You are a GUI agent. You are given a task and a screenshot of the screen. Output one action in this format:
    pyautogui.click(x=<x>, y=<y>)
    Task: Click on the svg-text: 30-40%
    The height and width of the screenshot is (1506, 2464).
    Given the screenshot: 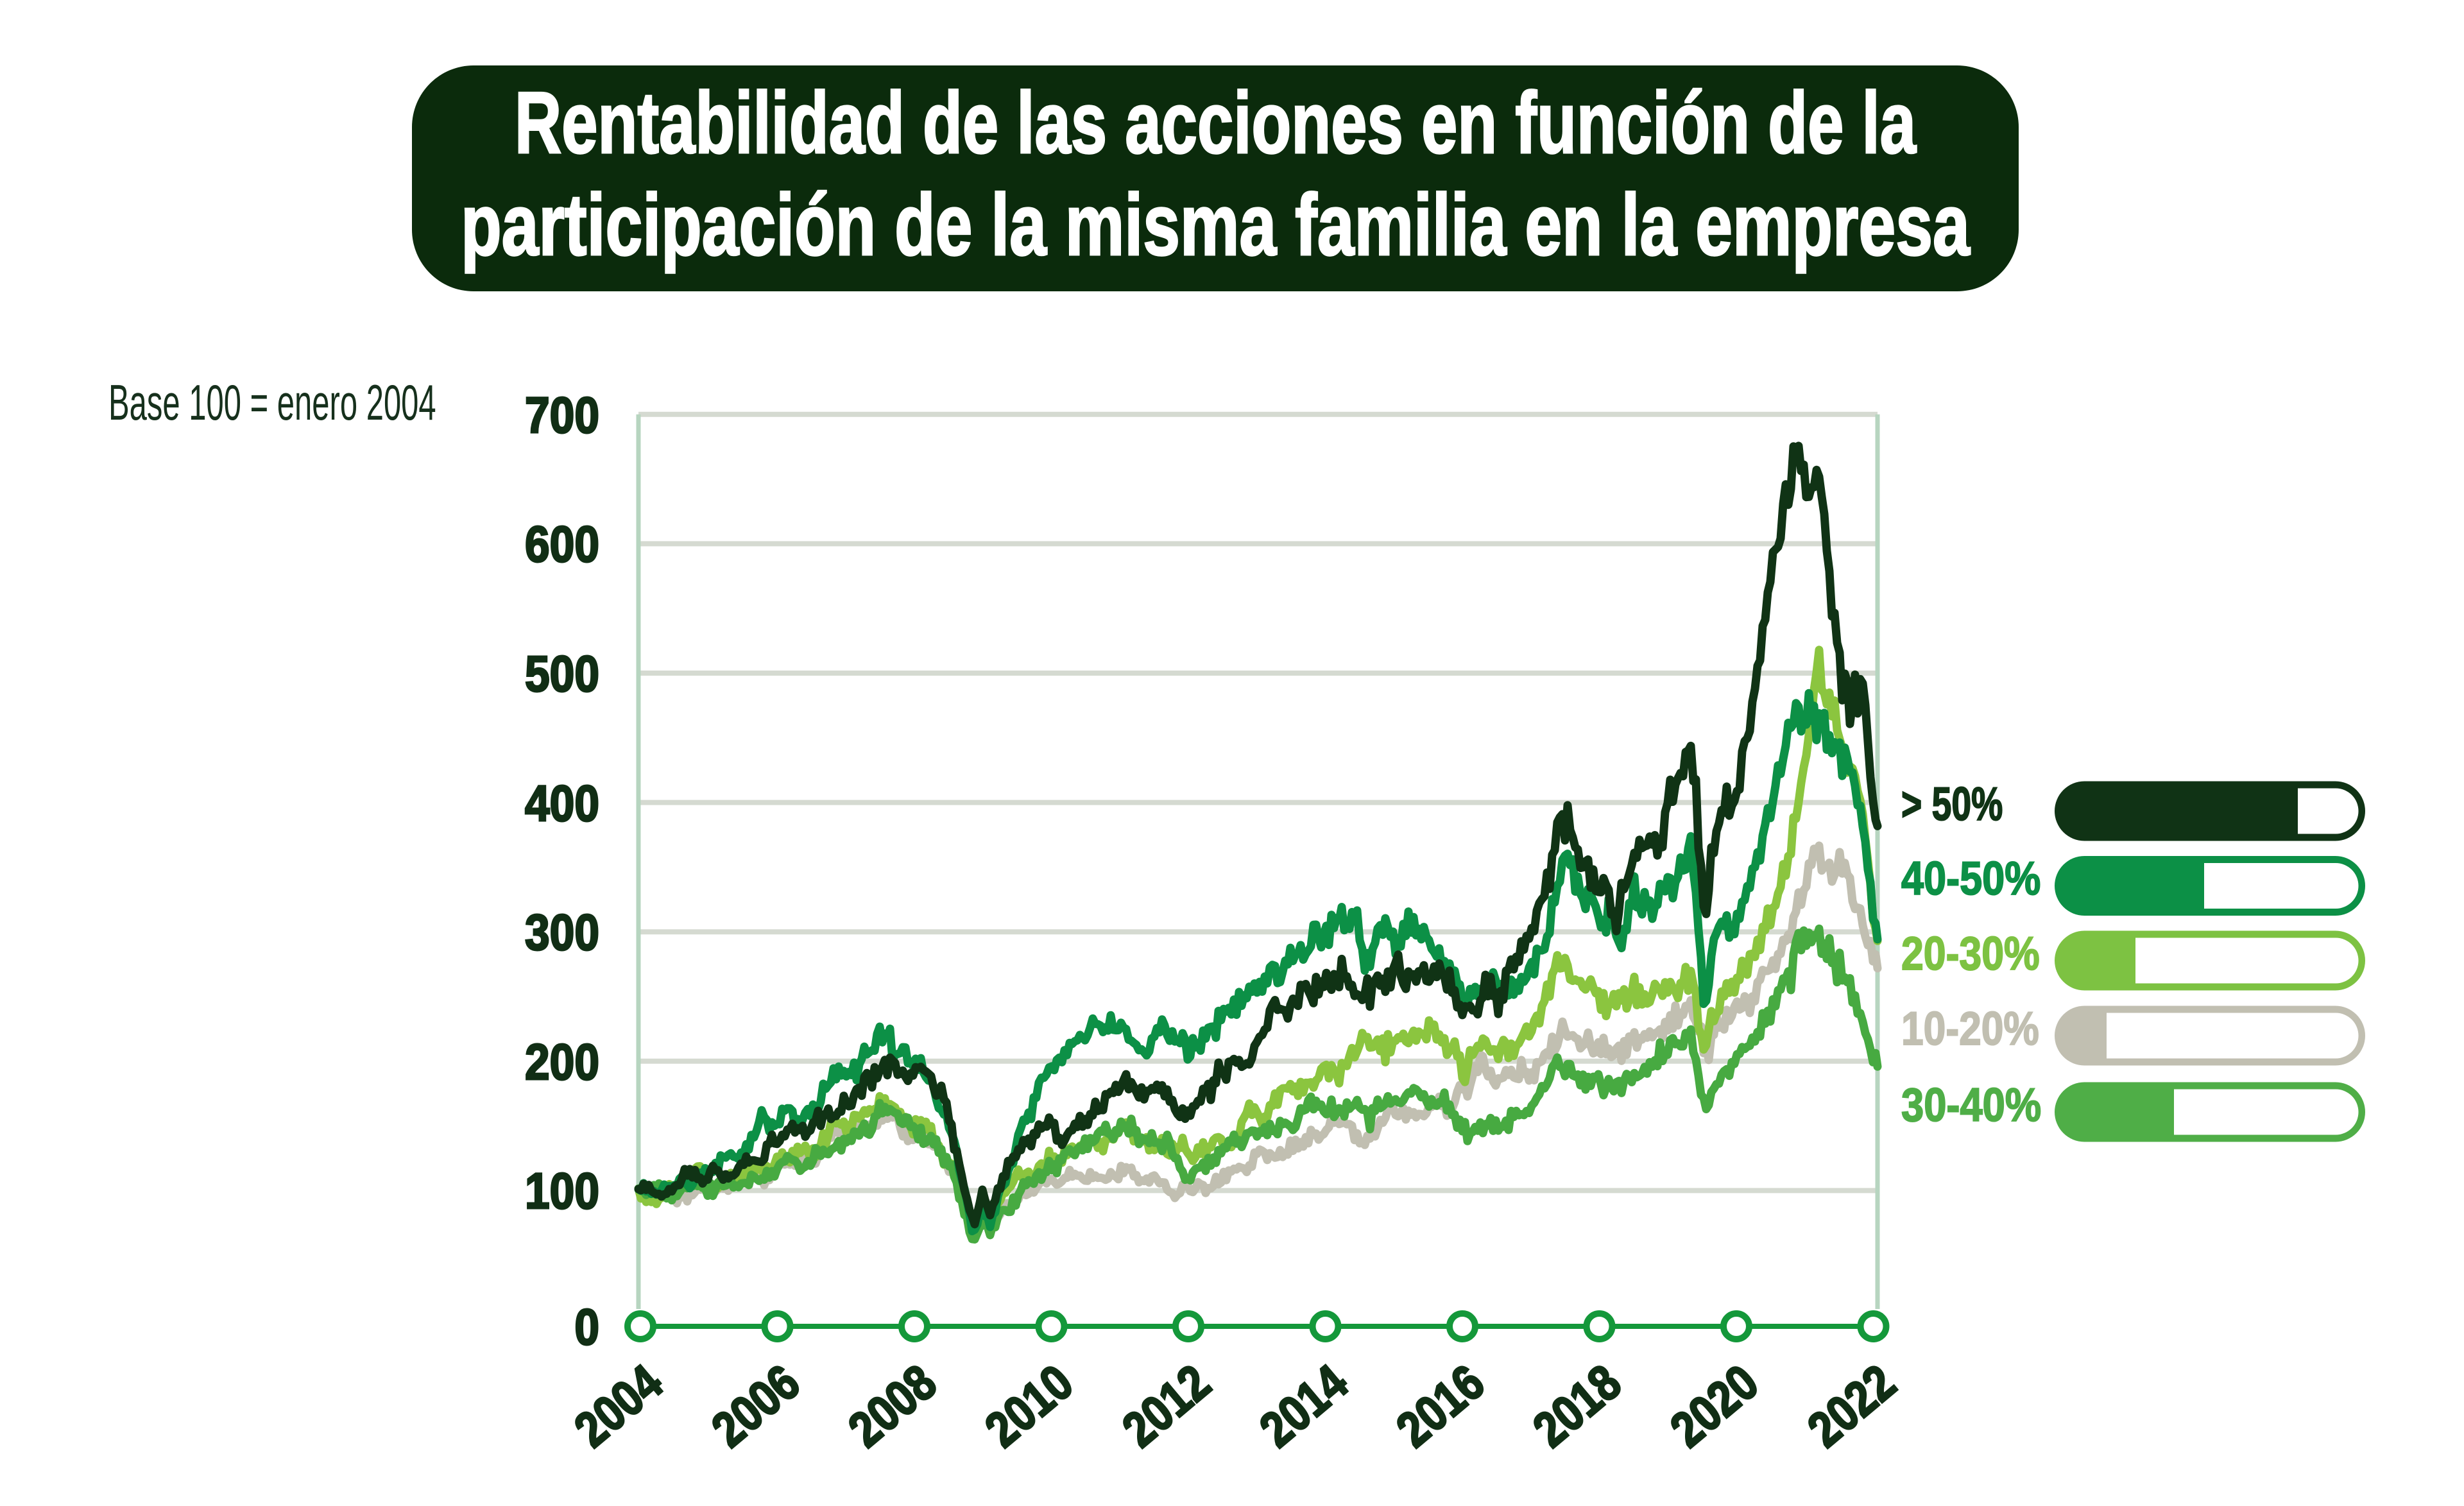 What is the action you would take?
    pyautogui.click(x=1971, y=1105)
    